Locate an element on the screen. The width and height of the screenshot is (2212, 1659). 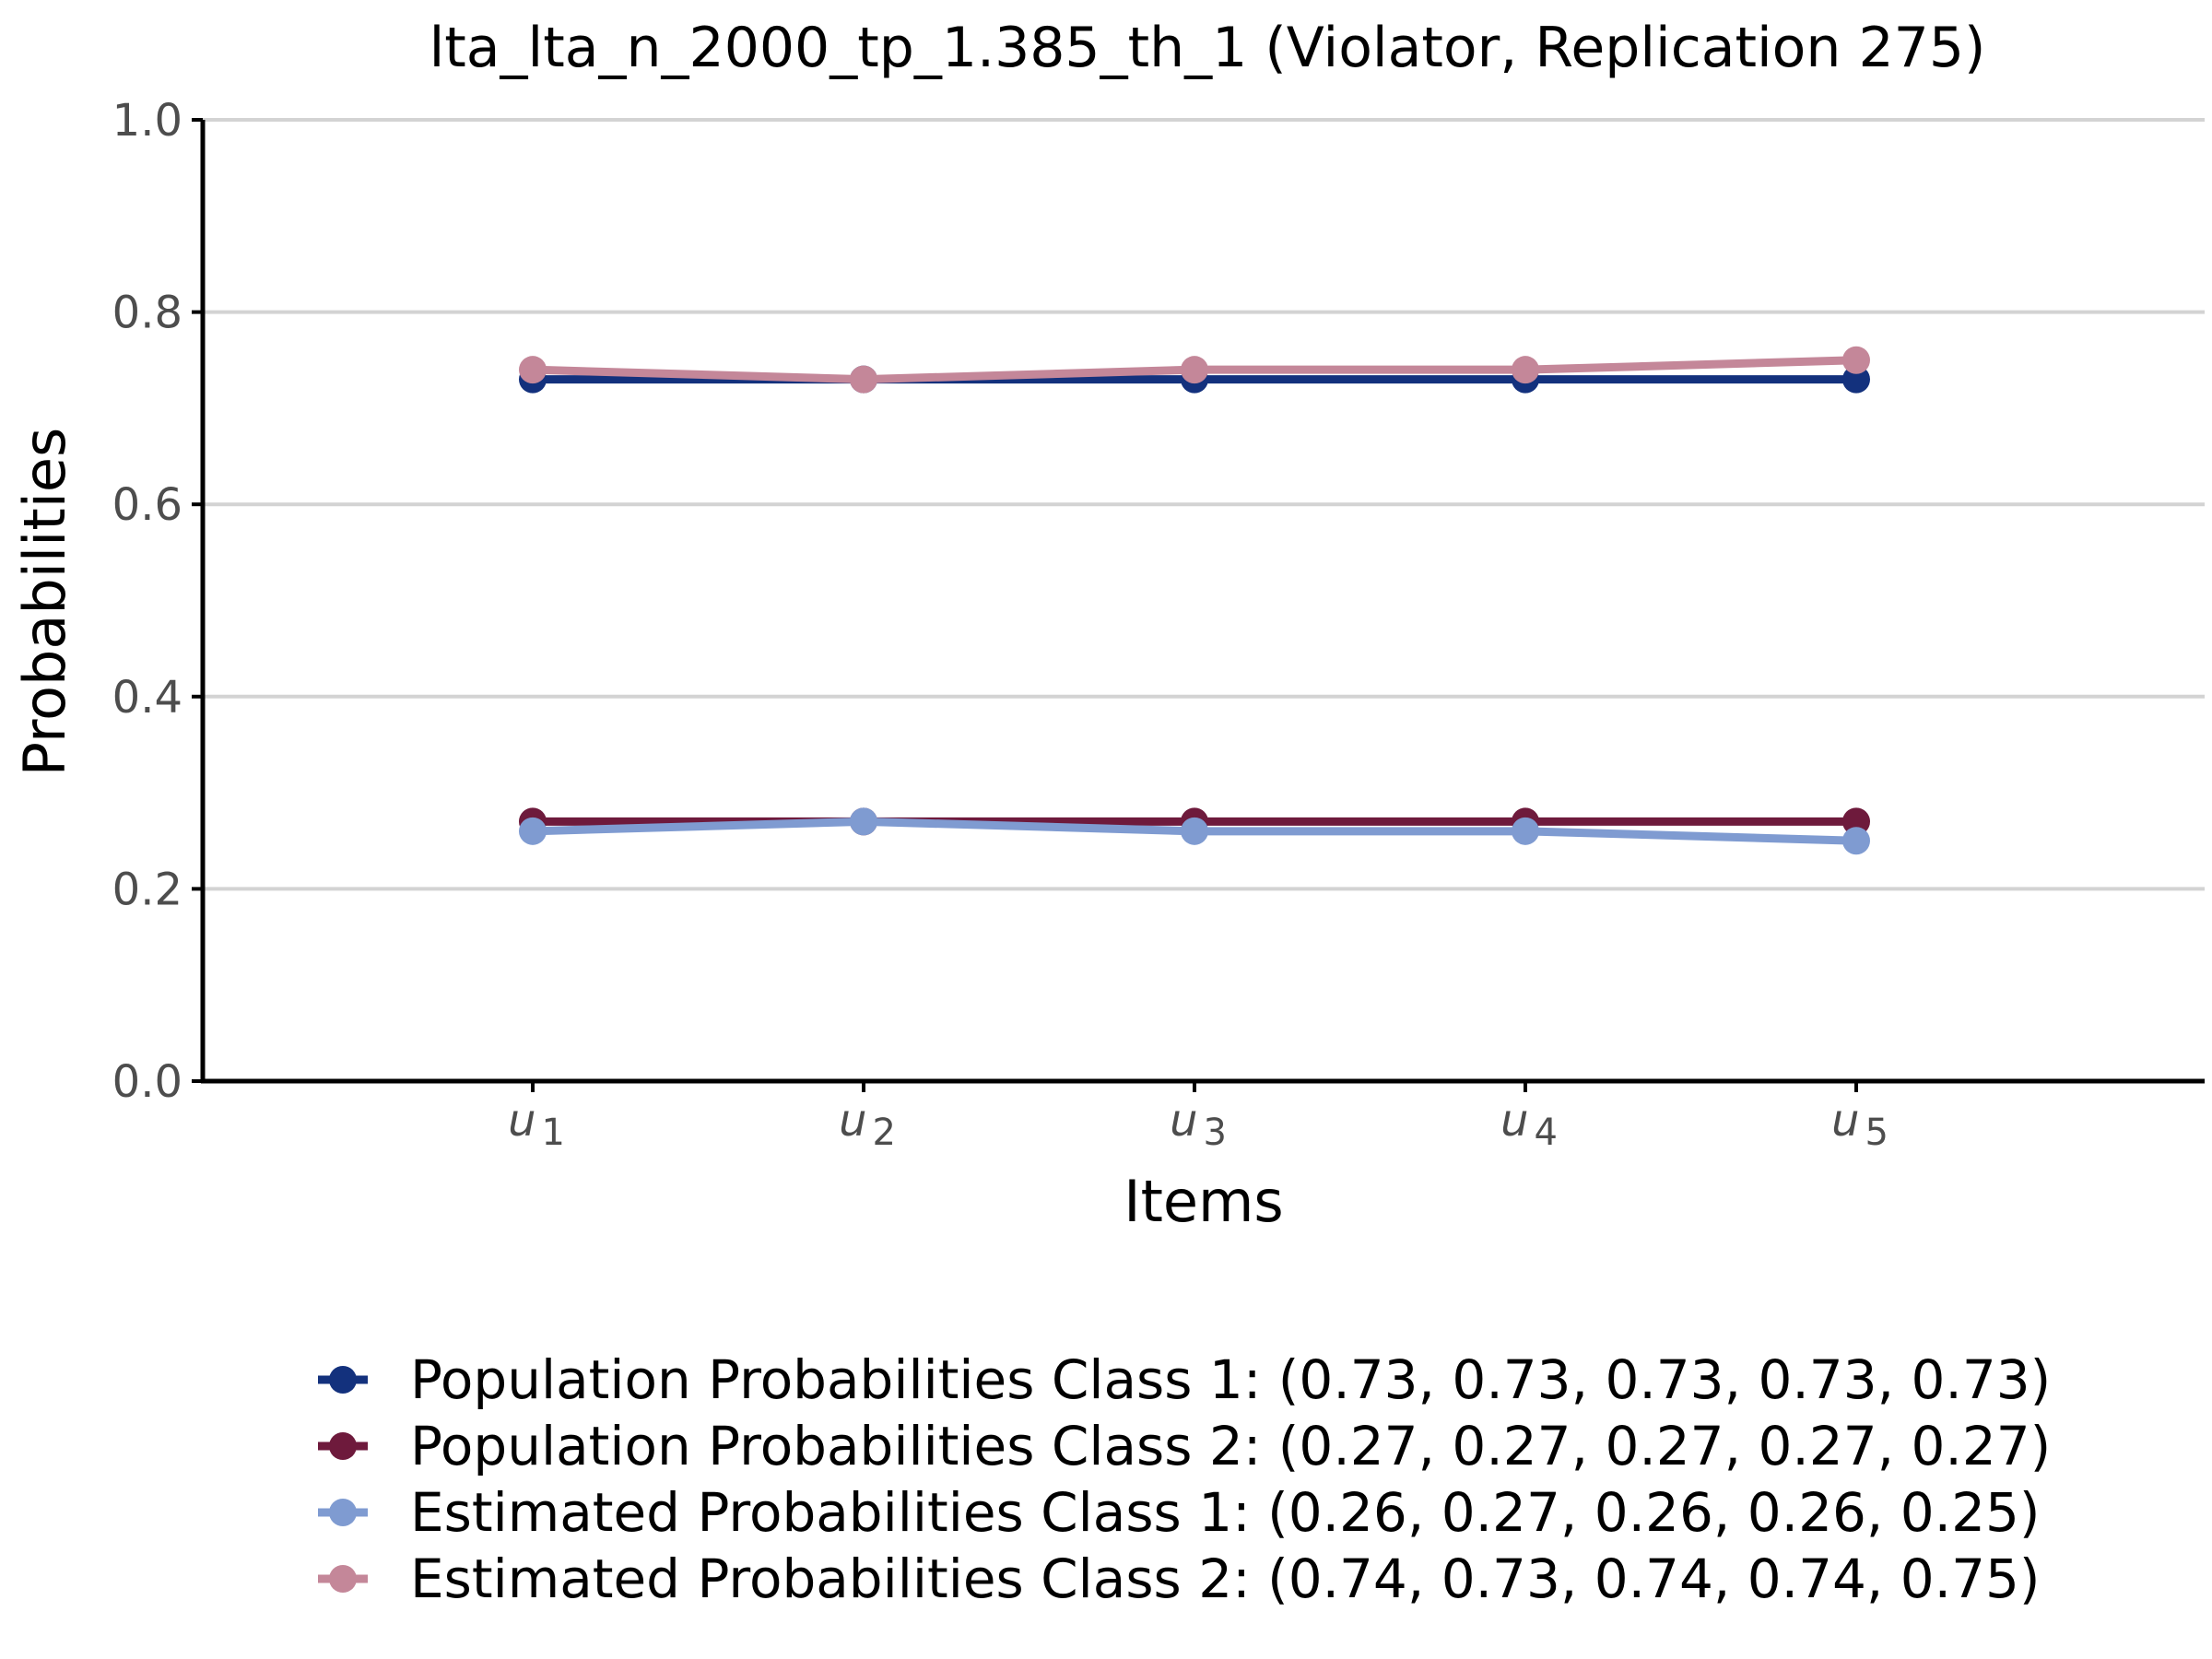
x-tick-subscript: 4 is located at coordinates (1545, 1133).